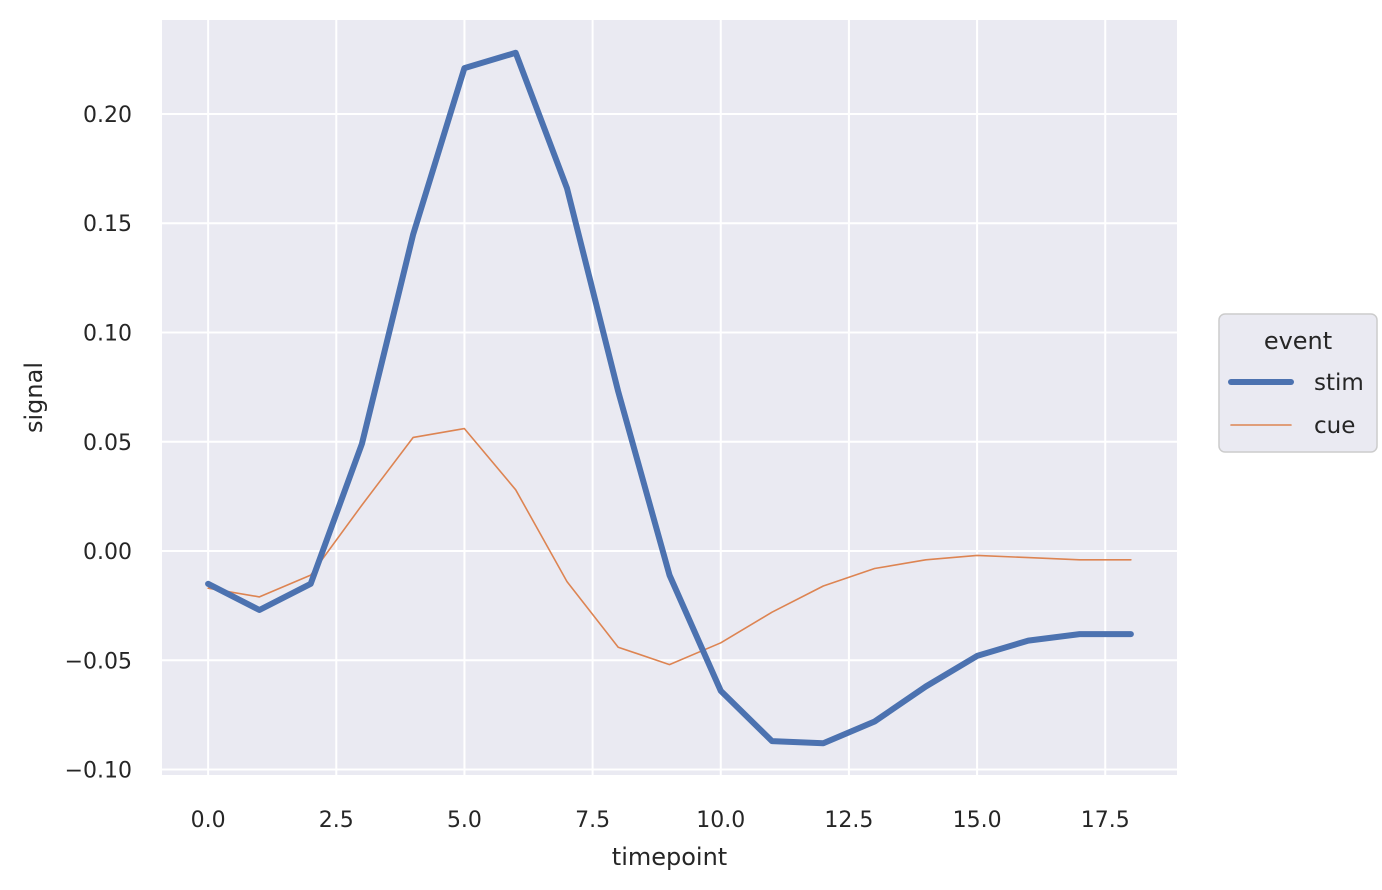  Describe the element at coordinates (107, 552) in the screenshot. I see `y-tick-label: 0.00` at that location.